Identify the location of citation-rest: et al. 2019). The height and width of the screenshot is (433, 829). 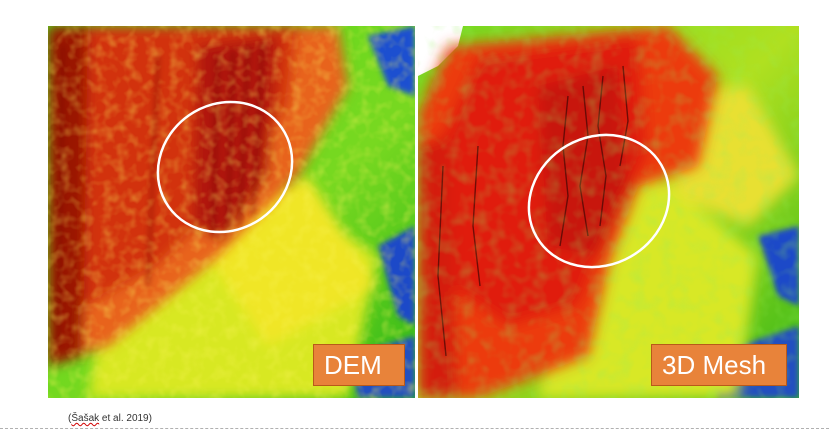
(125, 418).